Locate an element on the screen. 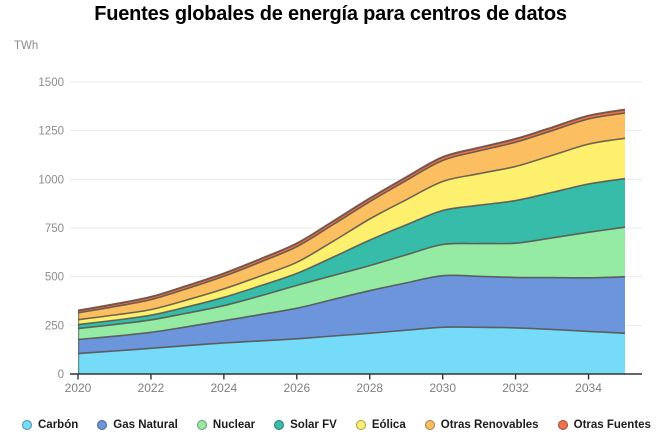  boundary-Carbón is located at coordinates (351, 340).